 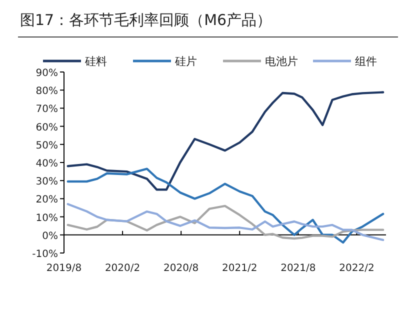 I want to click on y-tick-label: 50%, so click(x=47, y=146).